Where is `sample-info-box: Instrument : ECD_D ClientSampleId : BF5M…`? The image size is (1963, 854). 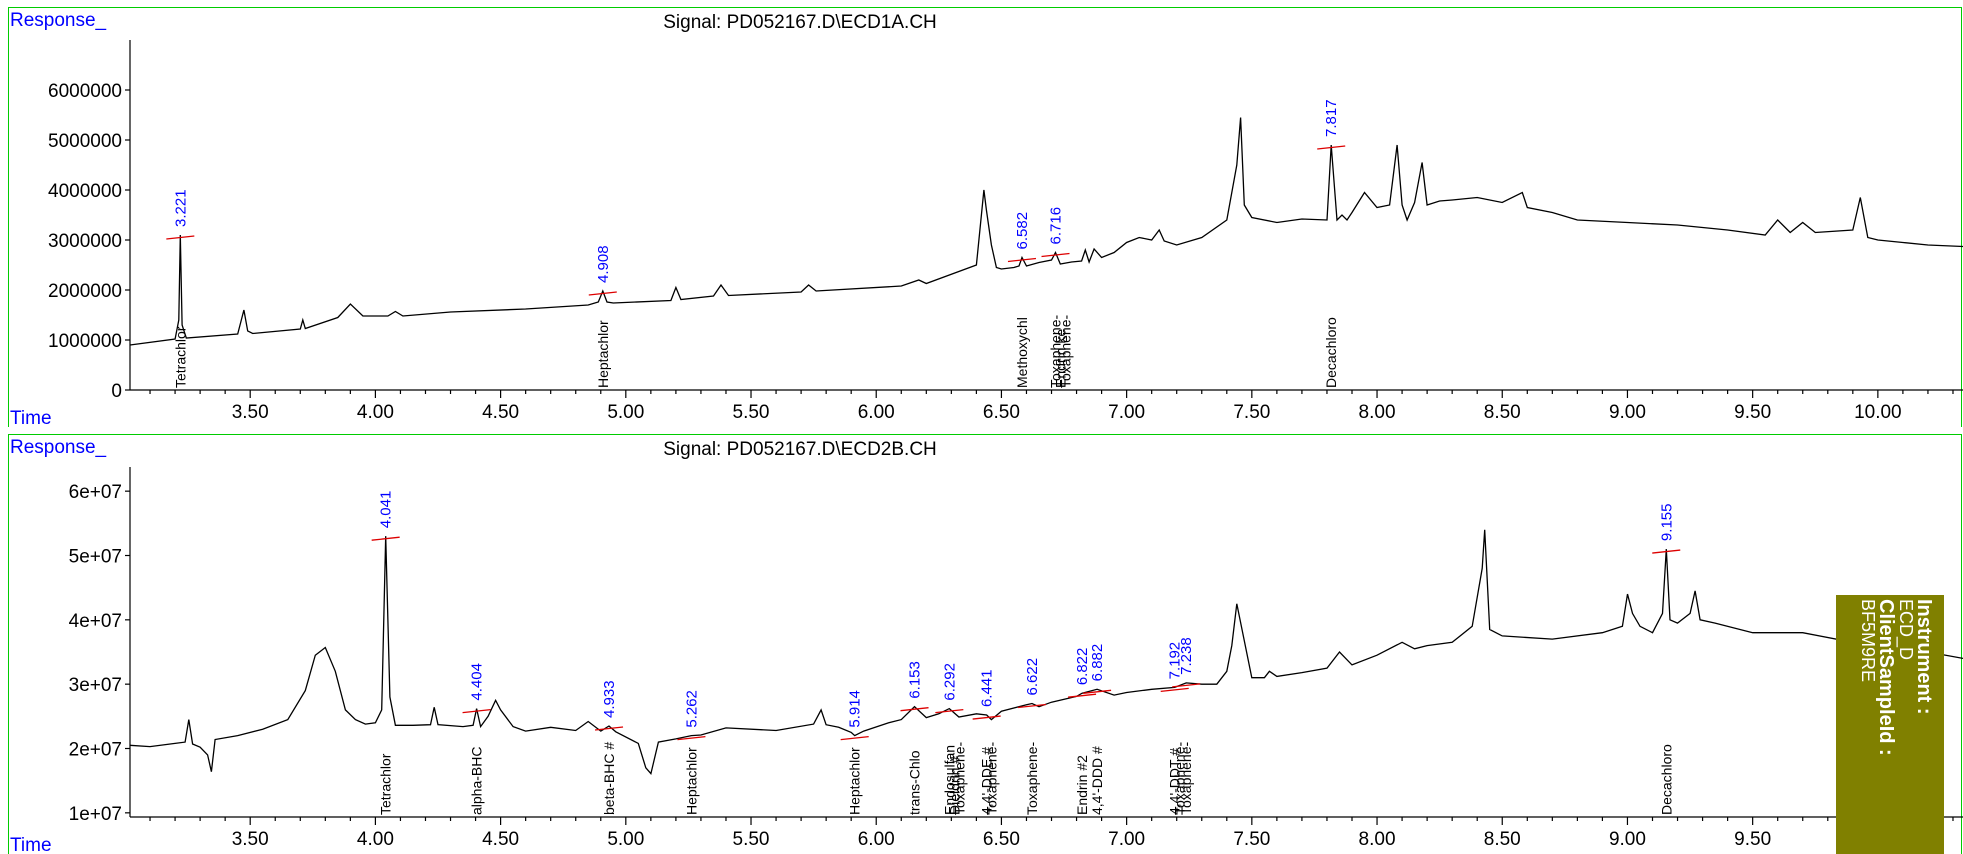 sample-info-box: Instrument : ECD_D ClientSampleId : BF5M… is located at coordinates (1890, 724).